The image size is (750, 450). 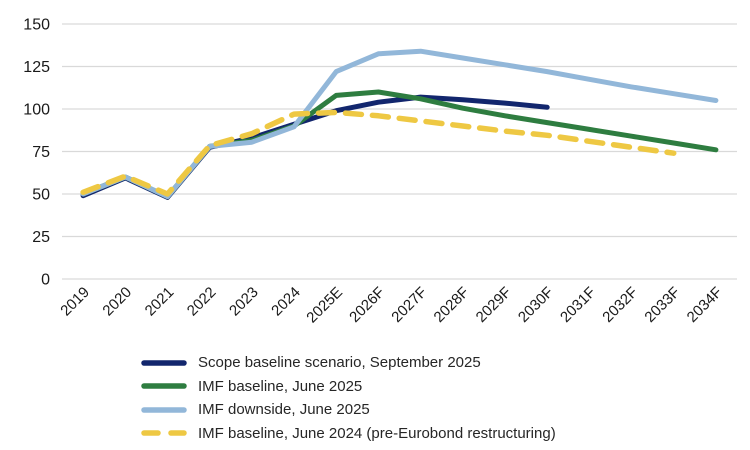 I want to click on x-tick-label: 2029F, so click(x=494, y=305).